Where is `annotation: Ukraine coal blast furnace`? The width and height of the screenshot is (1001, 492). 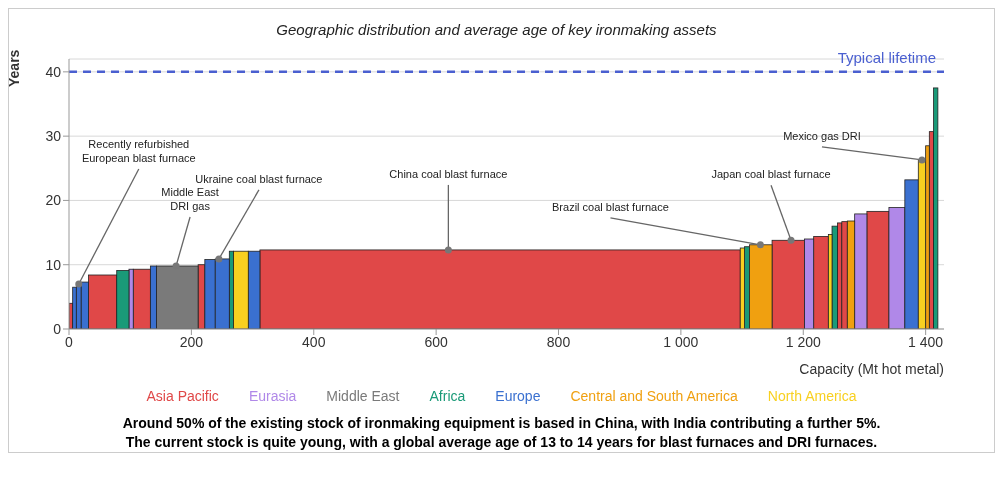
annotation: Ukraine coal blast furnace is located at coordinates (259, 178).